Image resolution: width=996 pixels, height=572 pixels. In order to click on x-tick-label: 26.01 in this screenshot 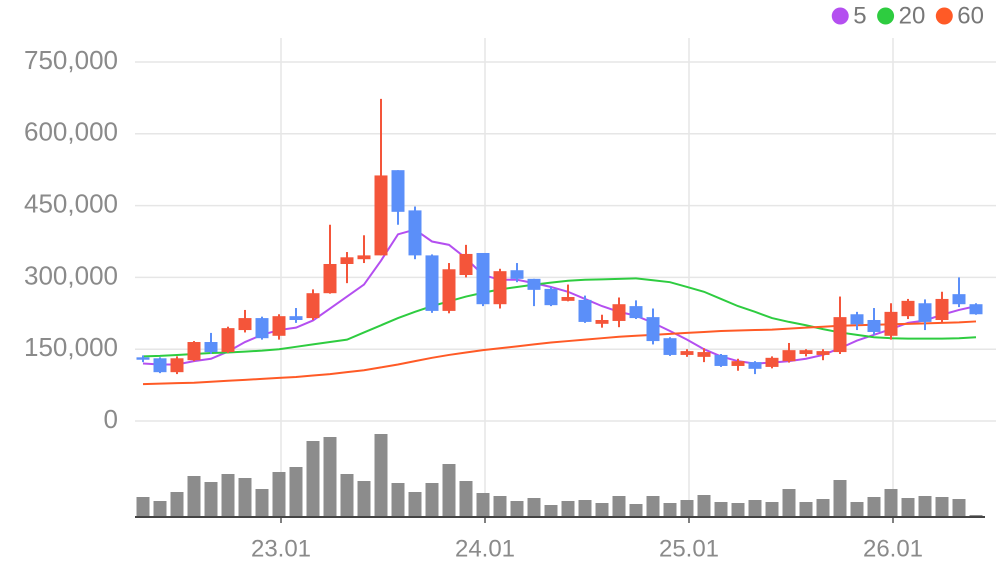, I will do `click(893, 548)`.